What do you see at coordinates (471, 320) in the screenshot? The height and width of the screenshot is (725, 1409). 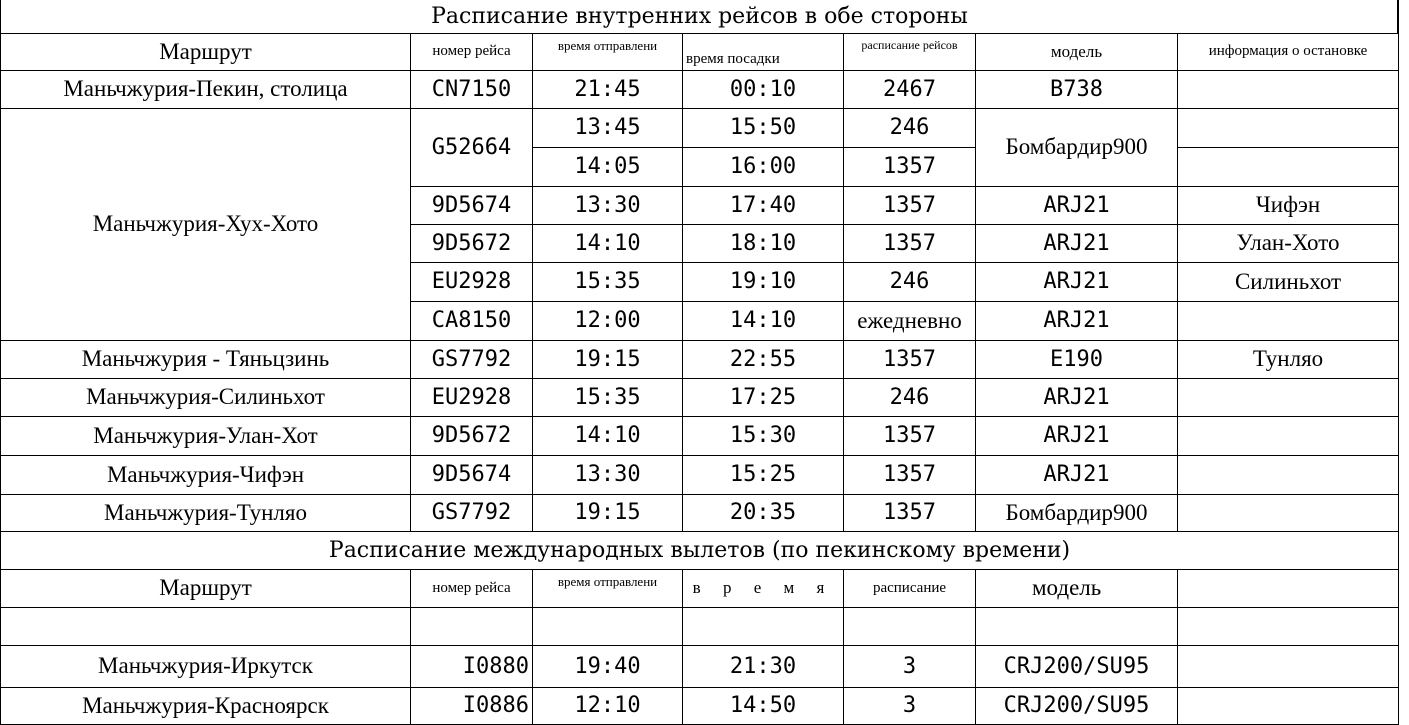 I see `flight-number-cell: CA8150` at bounding box center [471, 320].